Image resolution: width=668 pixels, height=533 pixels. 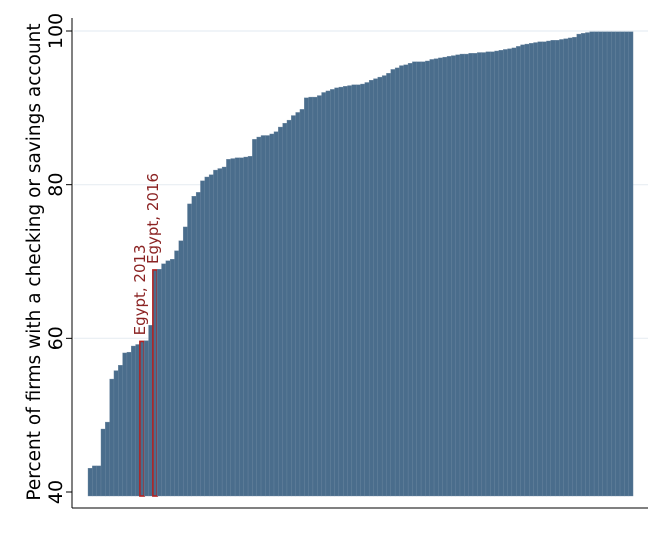 I want to click on y-tick-label: 60, so click(x=56, y=338).